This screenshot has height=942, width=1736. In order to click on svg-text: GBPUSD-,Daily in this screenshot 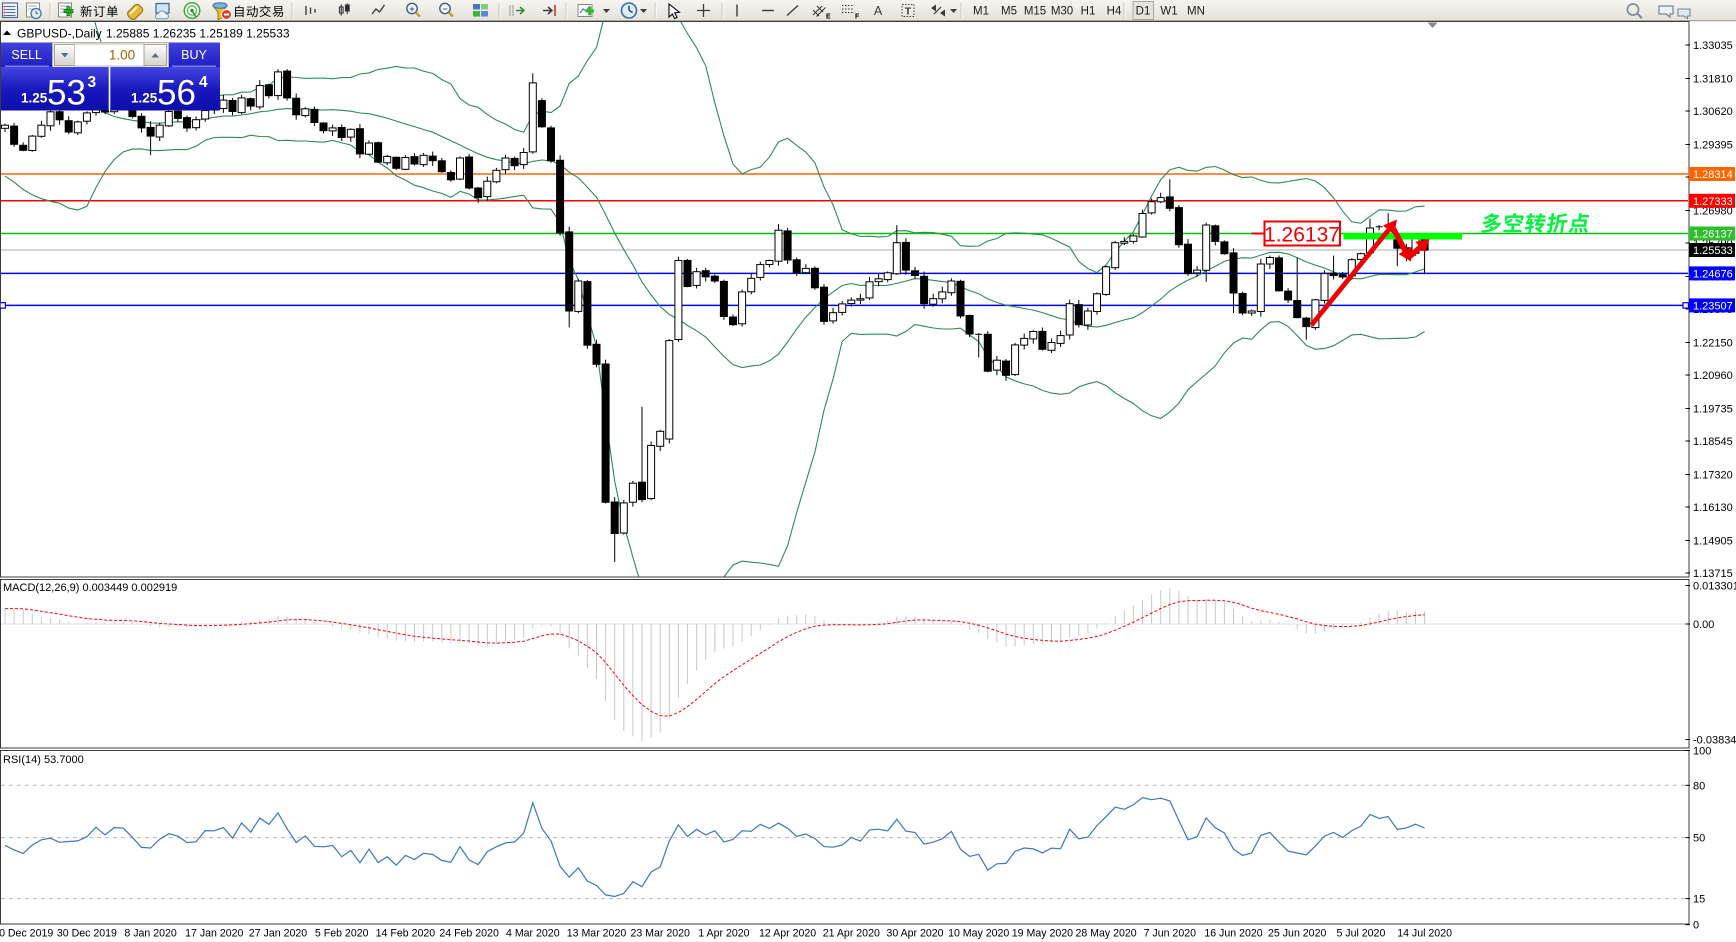, I will do `click(59, 34)`.